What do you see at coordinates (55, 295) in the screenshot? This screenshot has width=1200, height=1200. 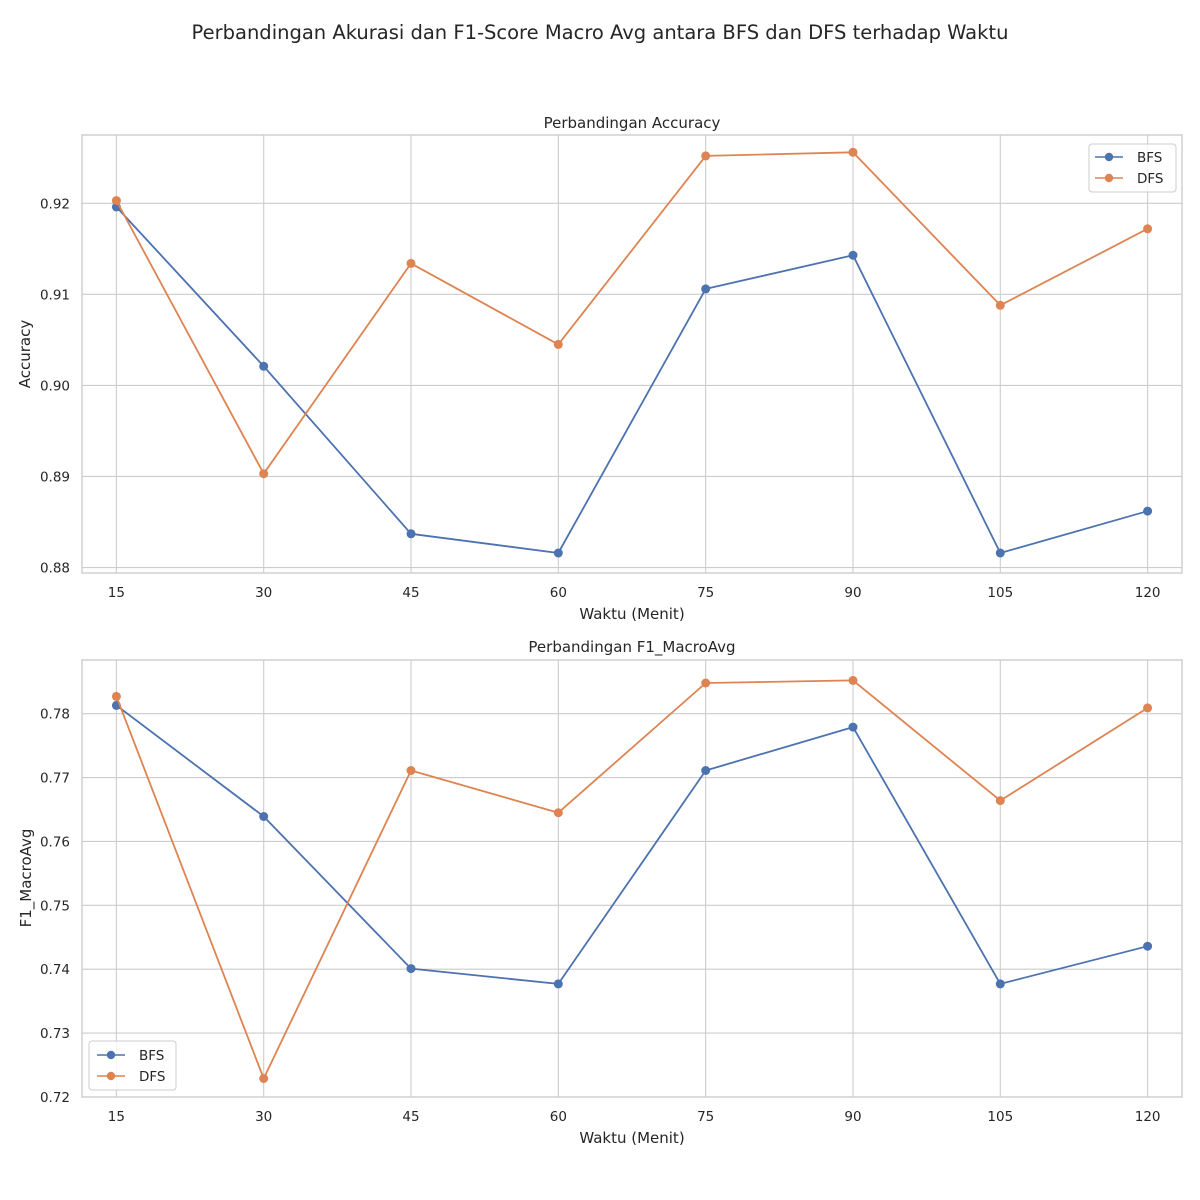 I see `accuracy-y-tick-label: 0.91` at bounding box center [55, 295].